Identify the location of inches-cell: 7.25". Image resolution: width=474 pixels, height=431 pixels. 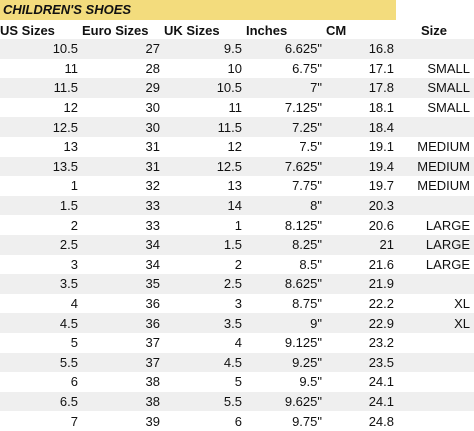
(286, 127).